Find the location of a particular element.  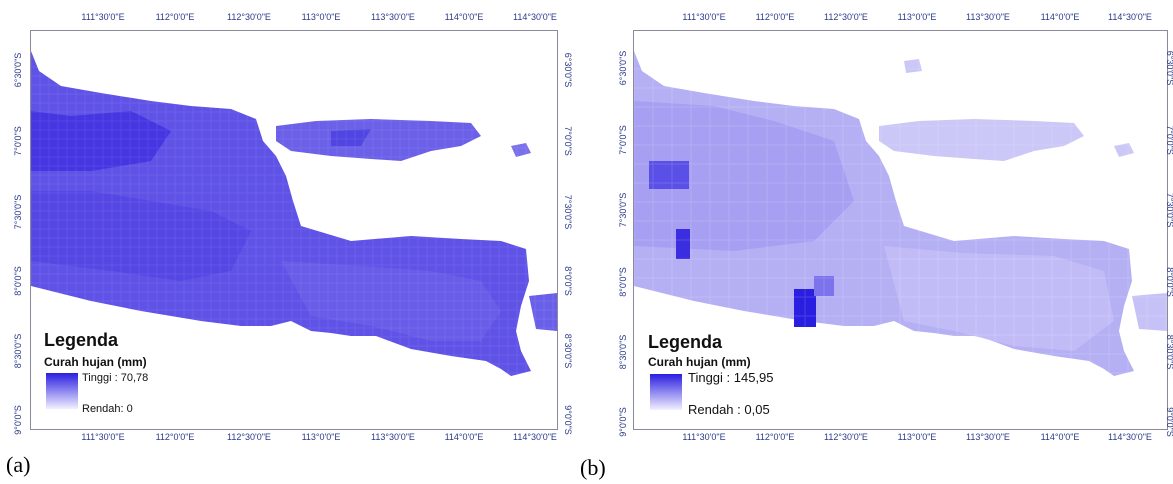

right-tick-a-3: 8°0'0"S is located at coordinates (568, 281).